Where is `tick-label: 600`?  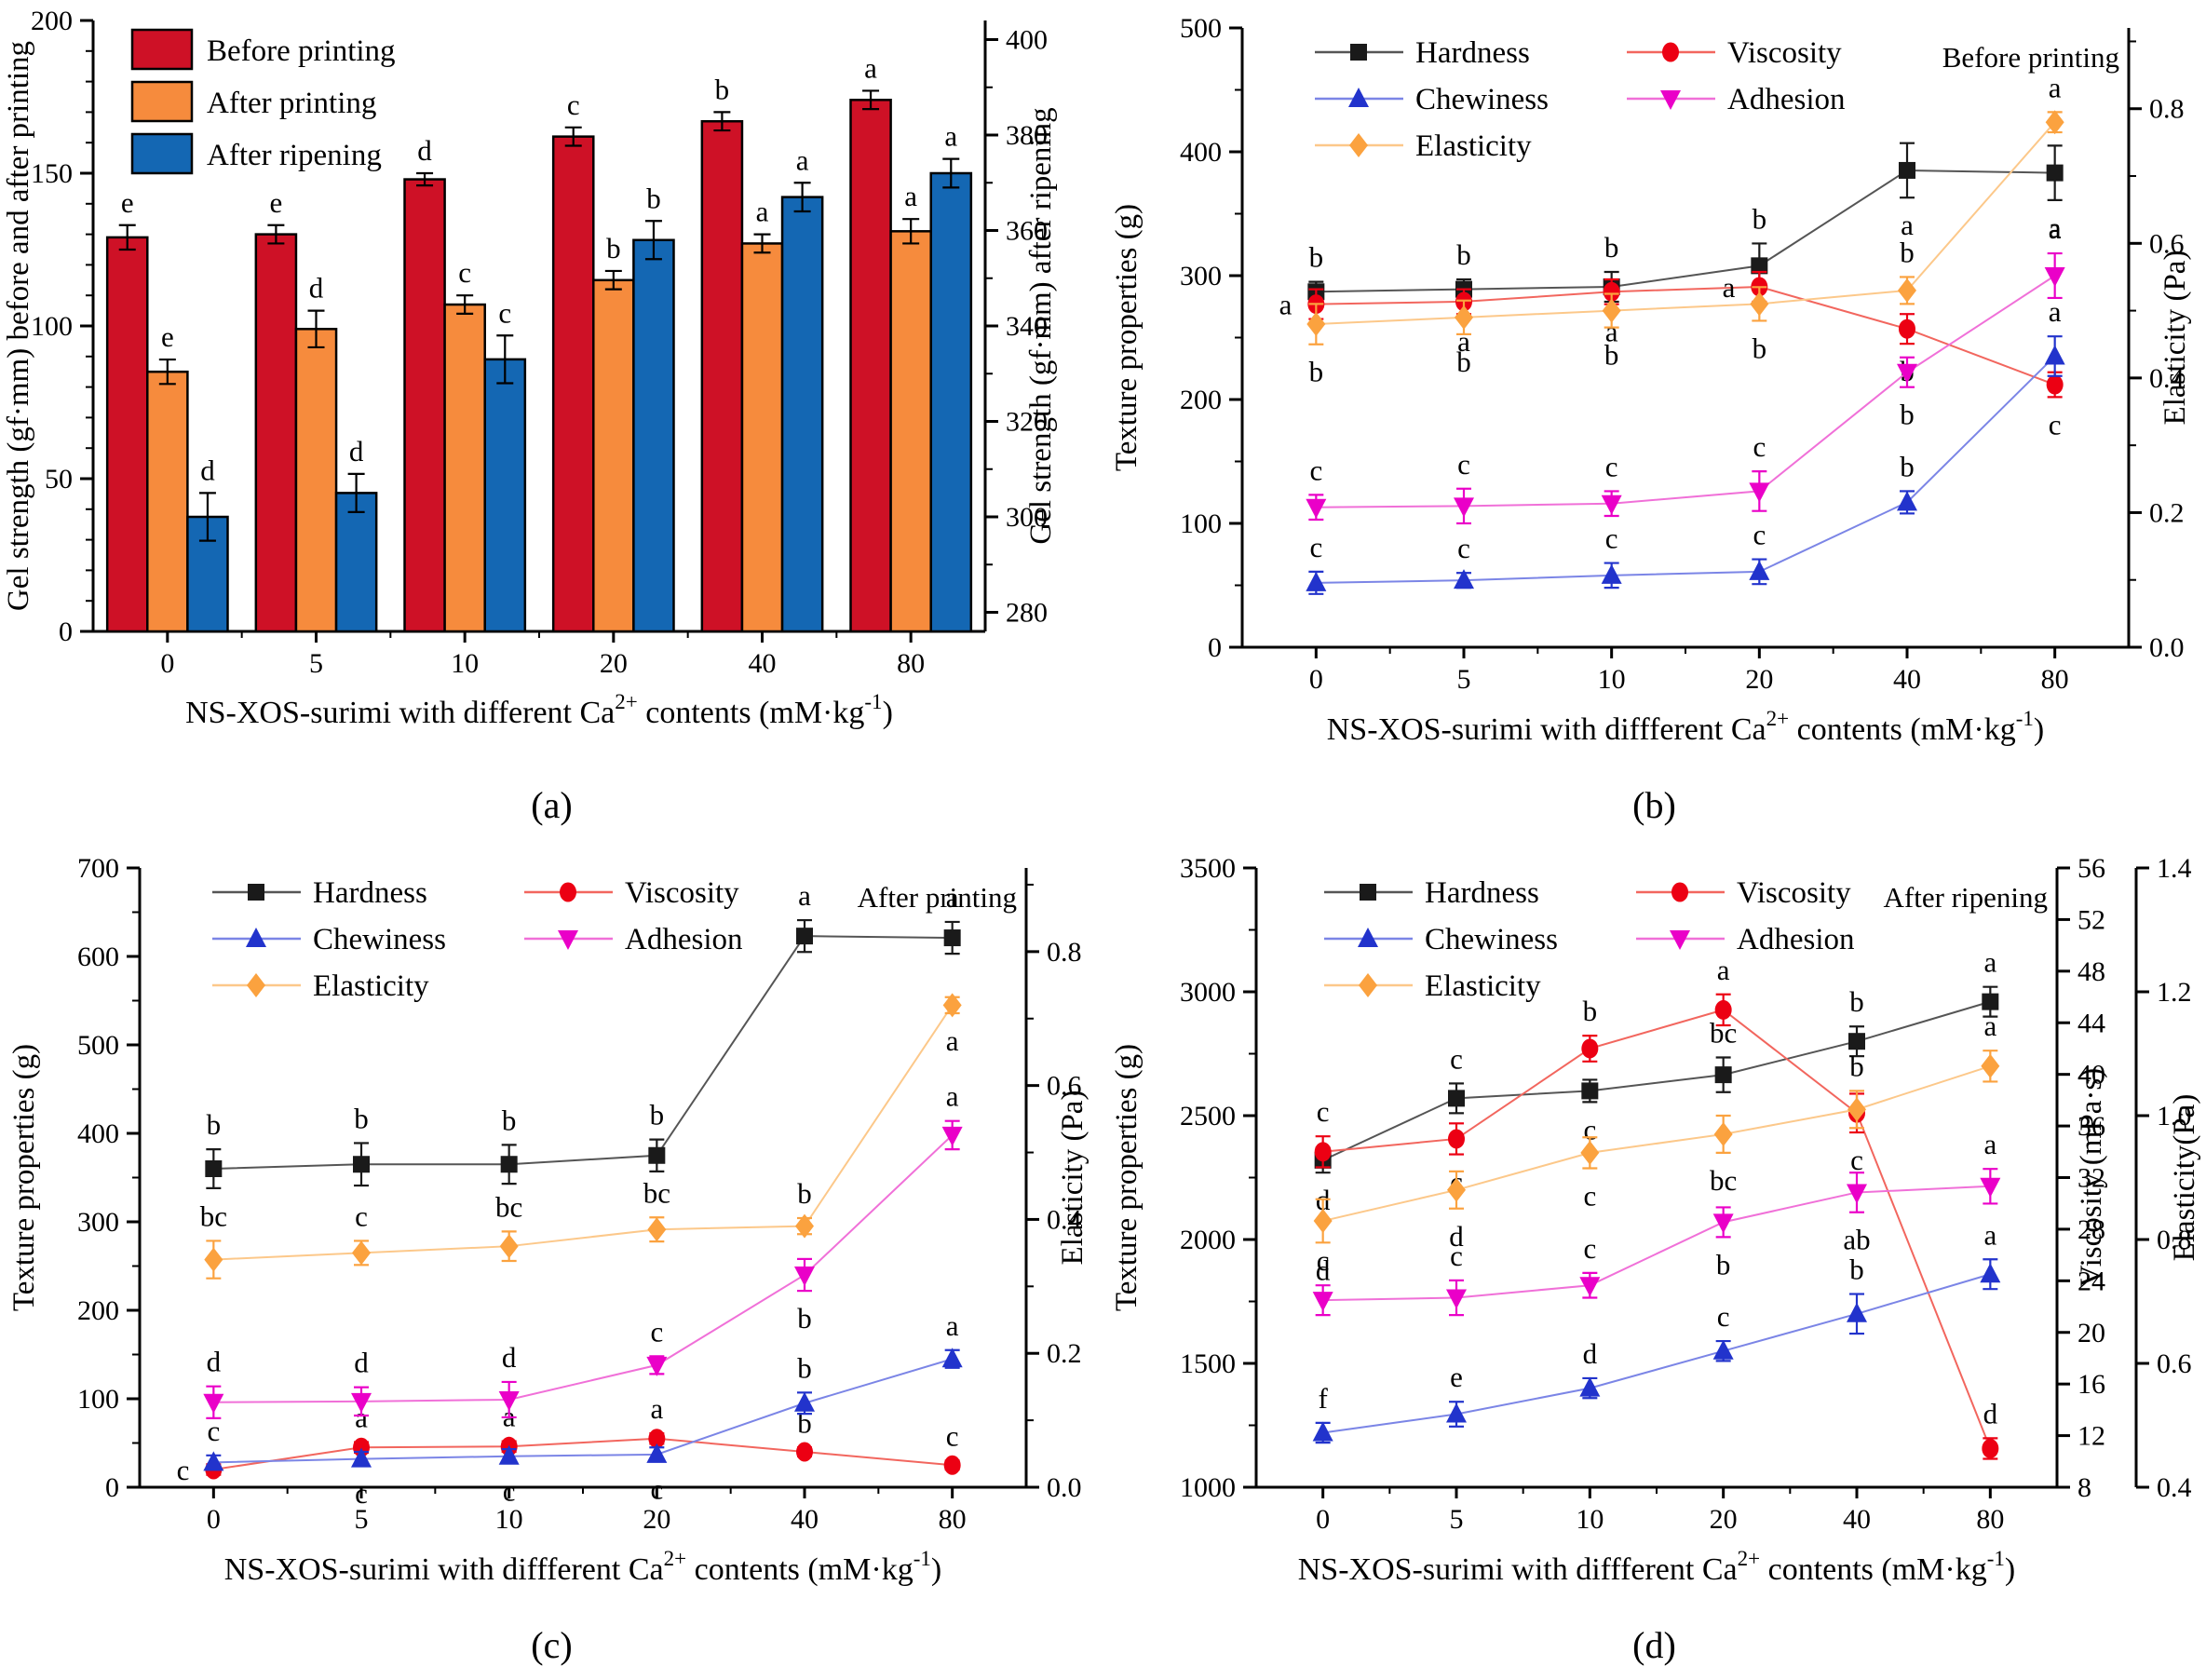 tick-label: 600 is located at coordinates (98, 957).